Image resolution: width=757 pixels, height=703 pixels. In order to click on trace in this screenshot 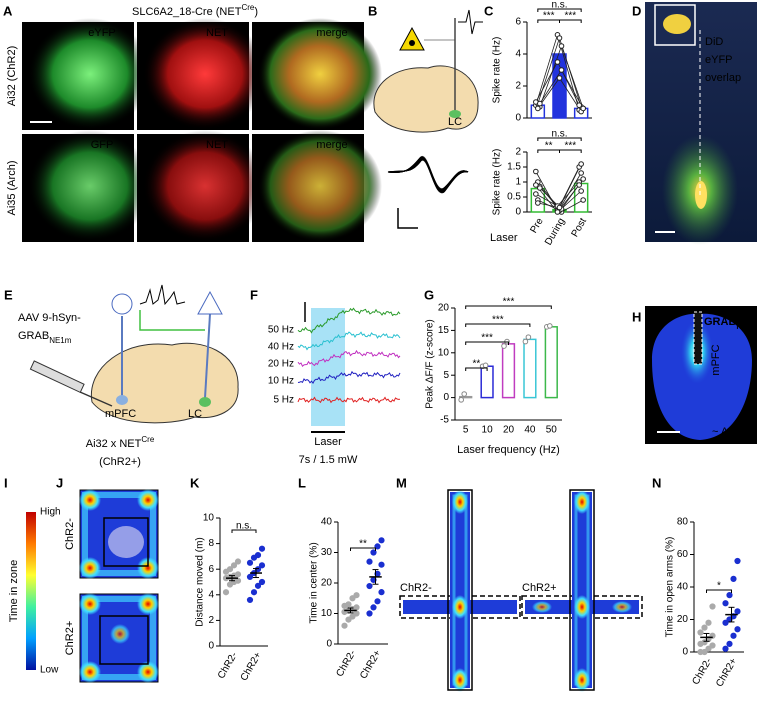, I will do `click(349, 341)`.